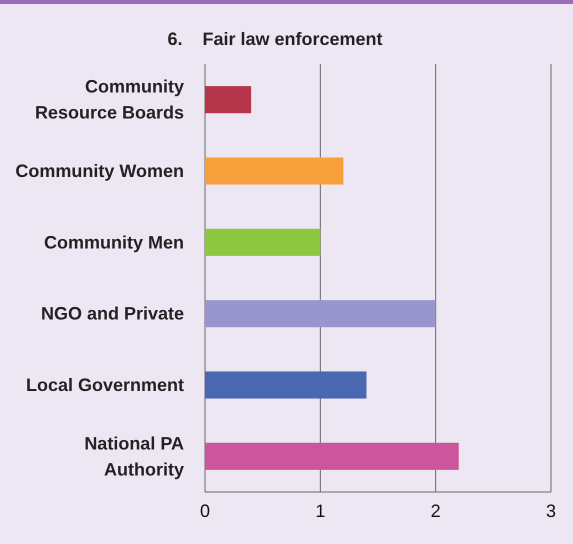 The width and height of the screenshot is (573, 544). Describe the element at coordinates (114, 242) in the screenshot. I see `y-tick-label: Community Men` at that location.